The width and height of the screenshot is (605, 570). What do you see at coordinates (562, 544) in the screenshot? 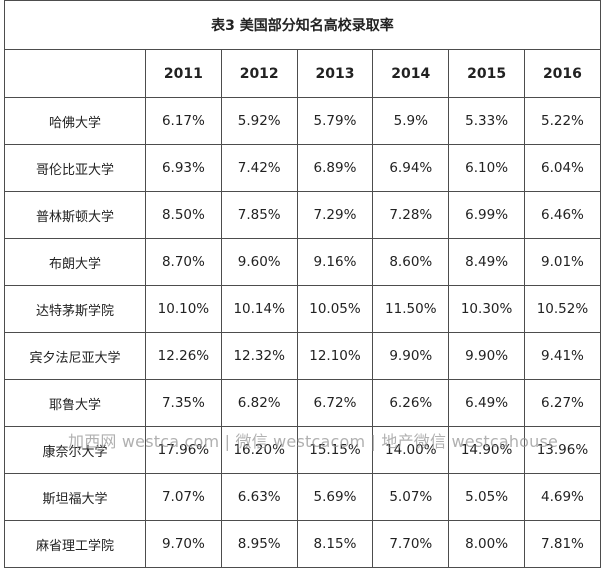
I see `rate-cell: 7.81%` at bounding box center [562, 544].